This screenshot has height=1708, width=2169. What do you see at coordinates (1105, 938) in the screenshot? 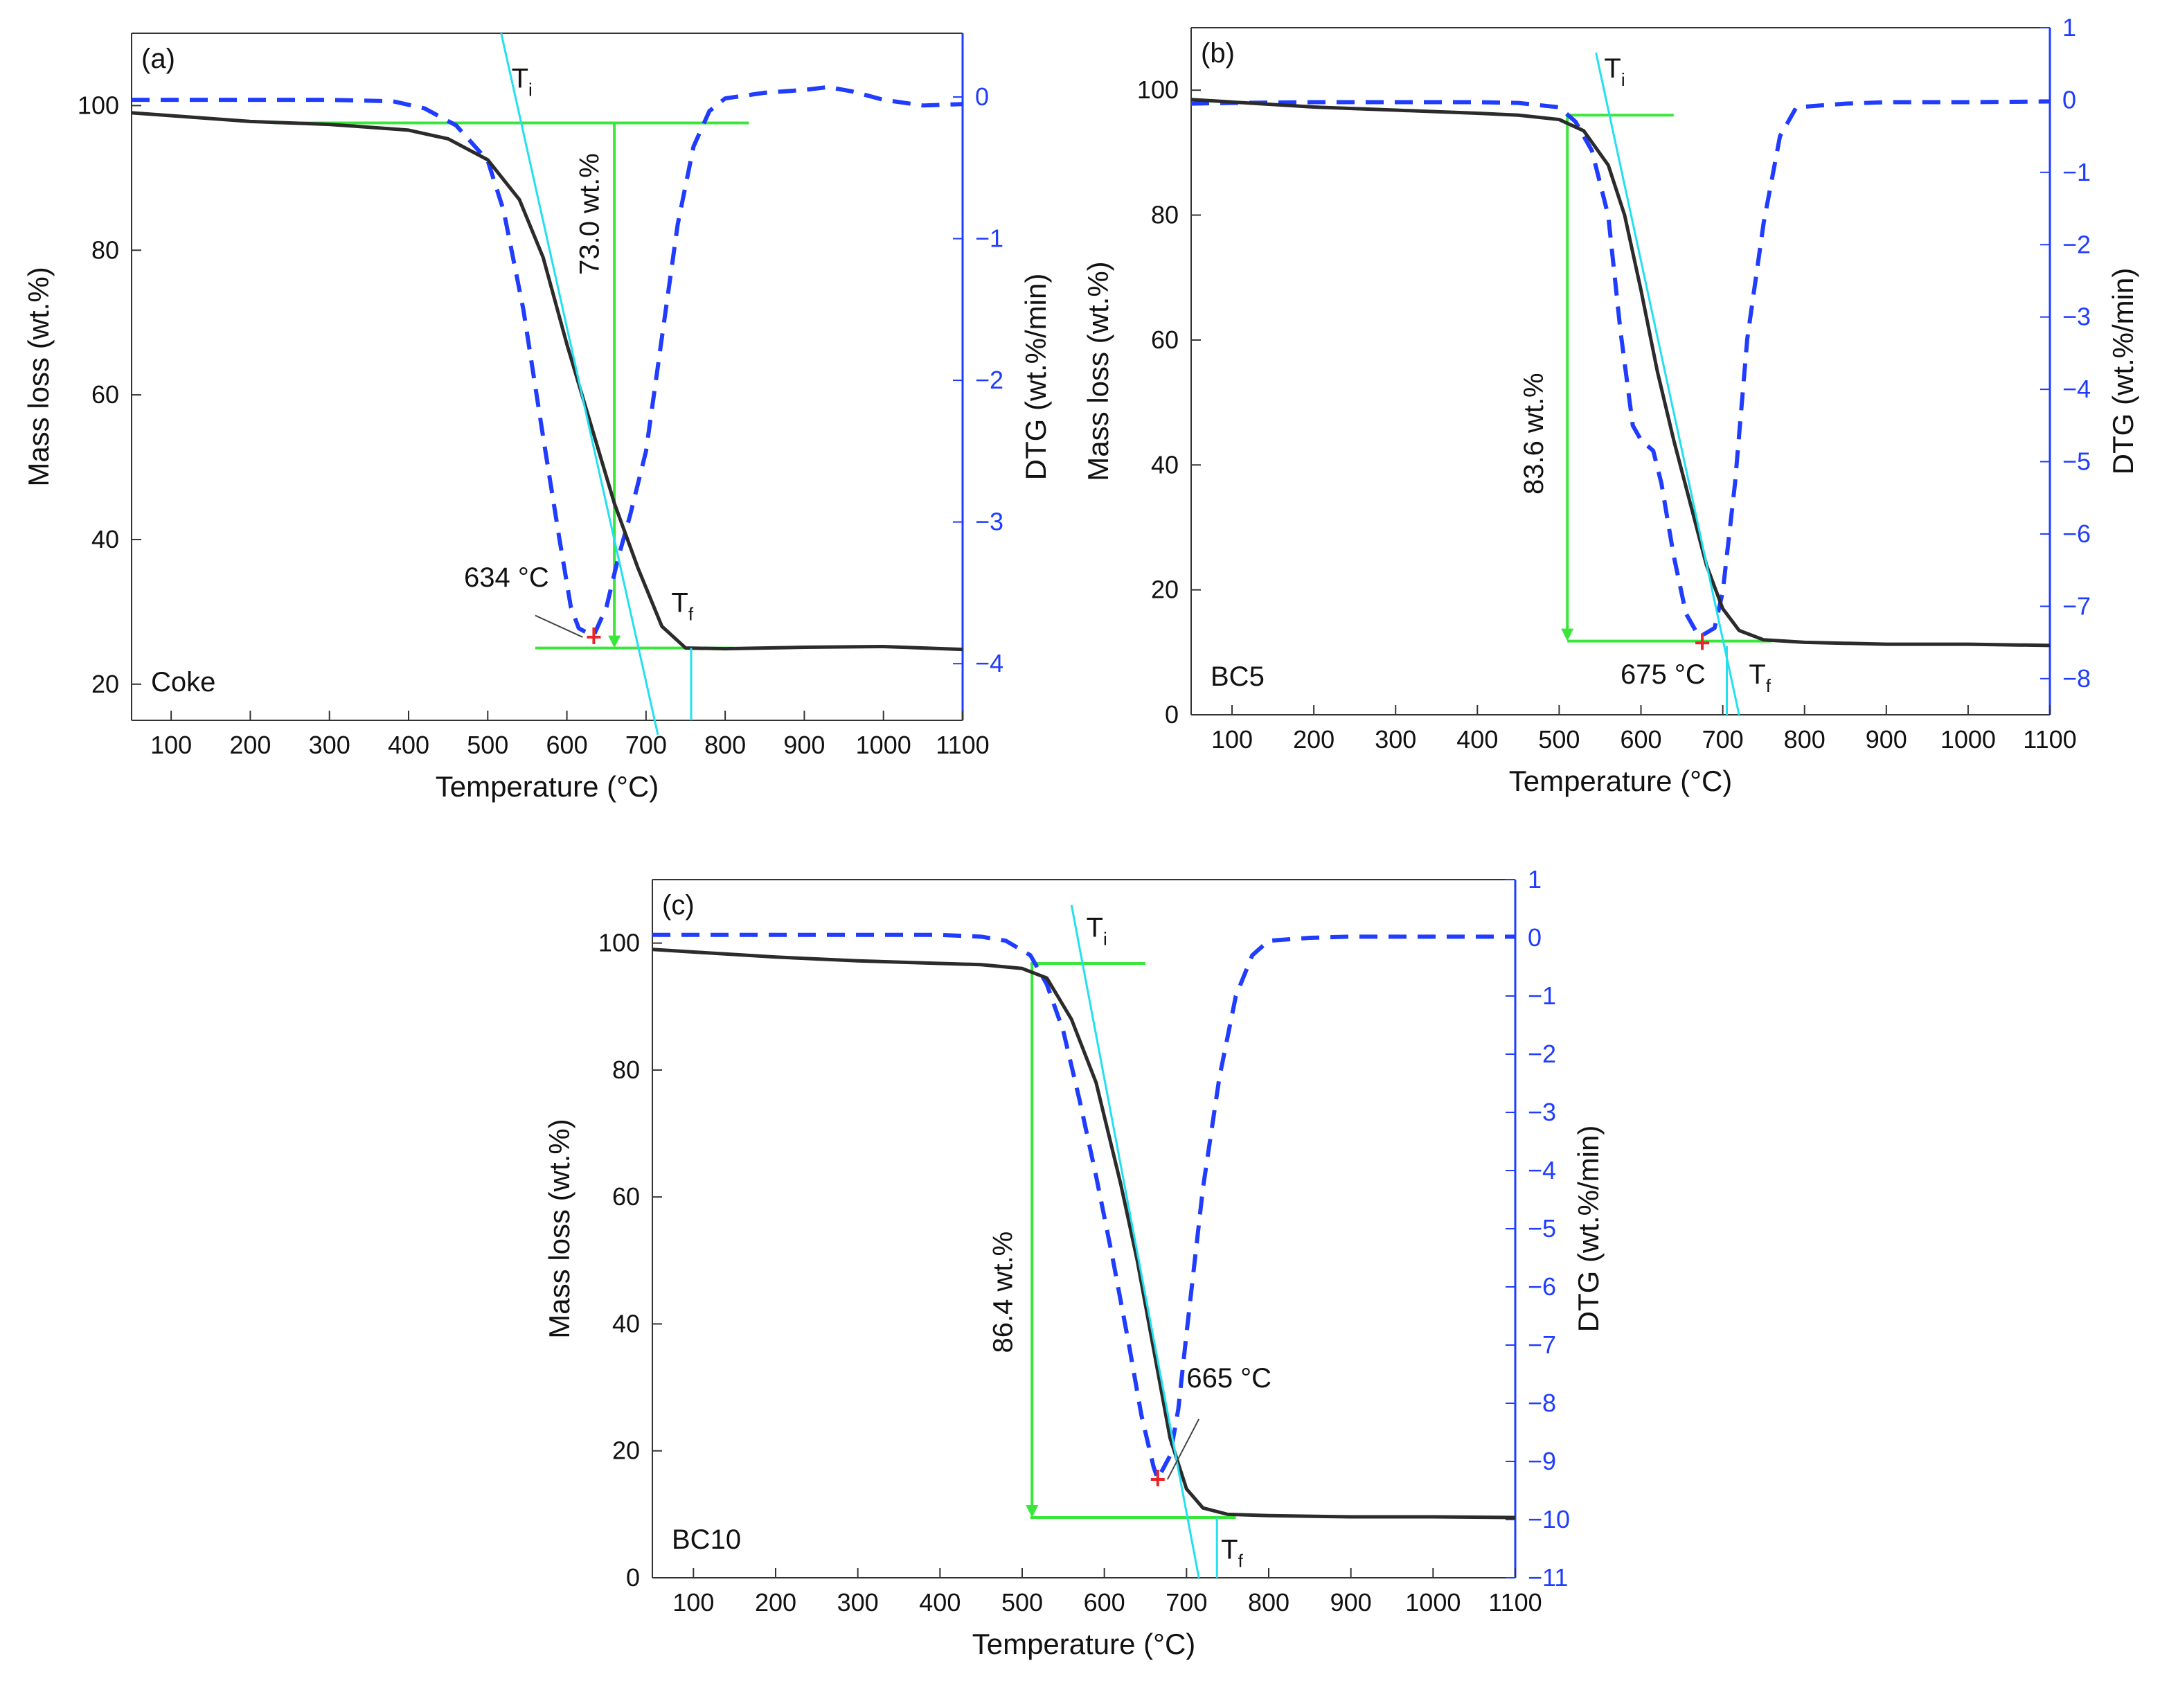
I see `ti-label-sub: i` at bounding box center [1105, 938].